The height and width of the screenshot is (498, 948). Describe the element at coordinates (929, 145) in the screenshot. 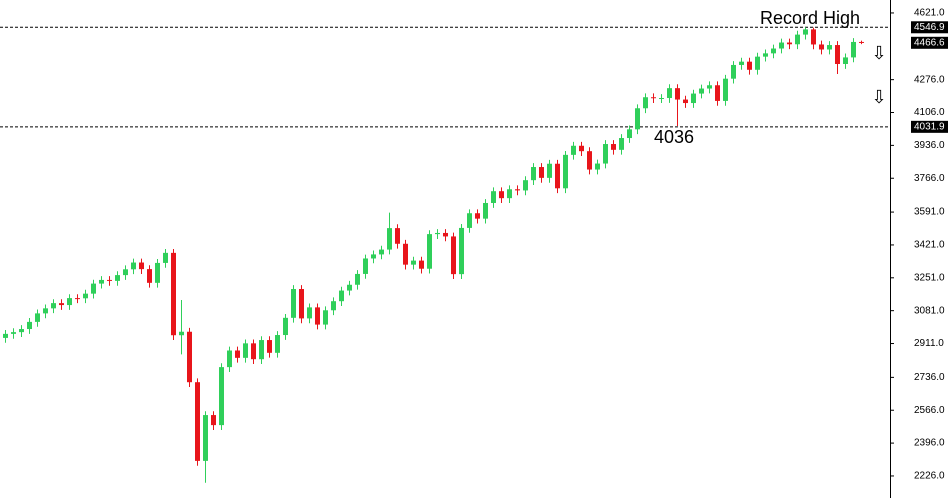

I see `y-tick-label: 3936.0` at that location.